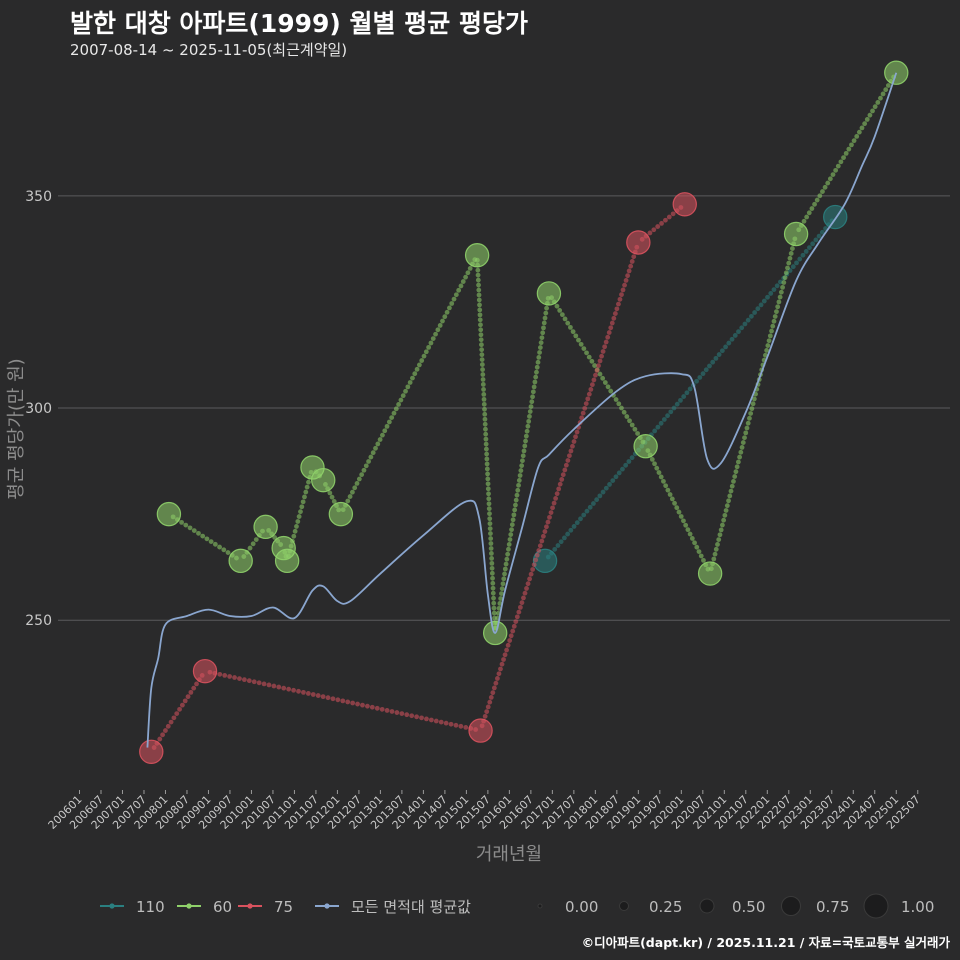 The width and height of the screenshot is (960, 960). I want to click on size-legend-item-4: 1.00, so click(898, 906).